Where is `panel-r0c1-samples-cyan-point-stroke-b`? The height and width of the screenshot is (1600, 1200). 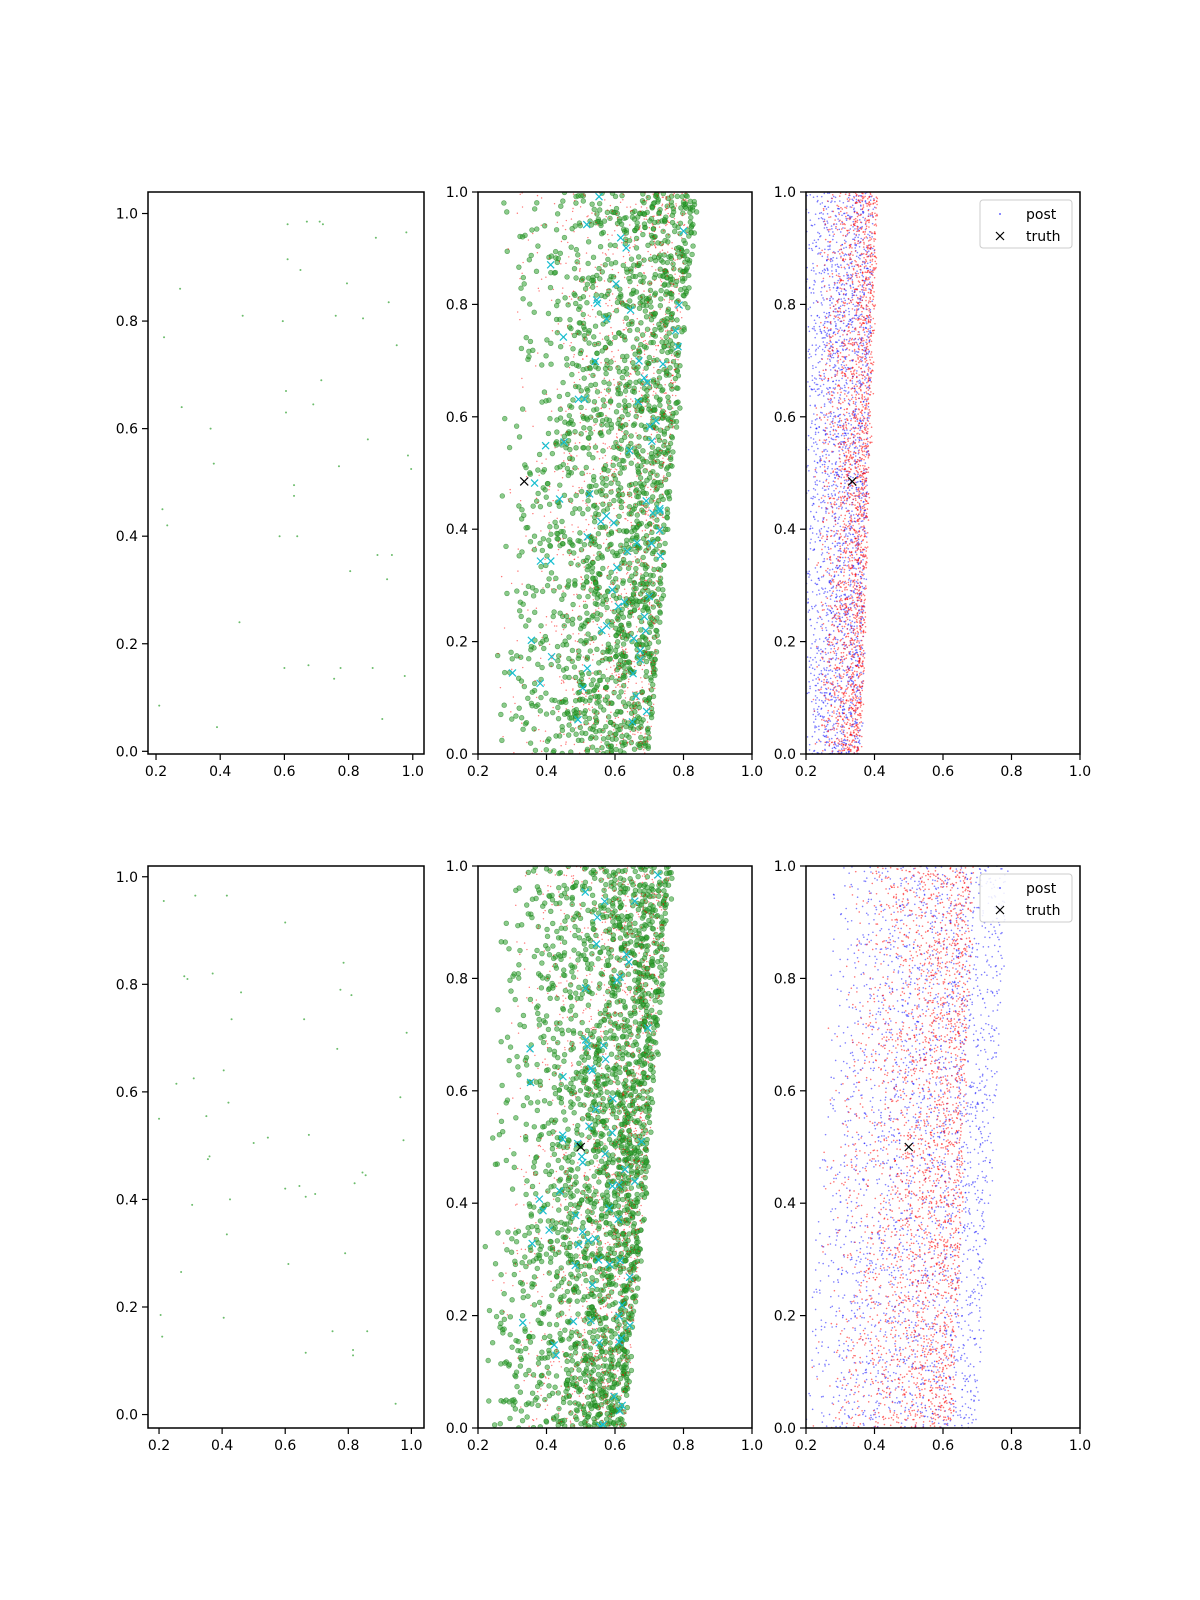 panel-r0c1-samples-cyan-point-stroke-b is located at coordinates (660, 556).